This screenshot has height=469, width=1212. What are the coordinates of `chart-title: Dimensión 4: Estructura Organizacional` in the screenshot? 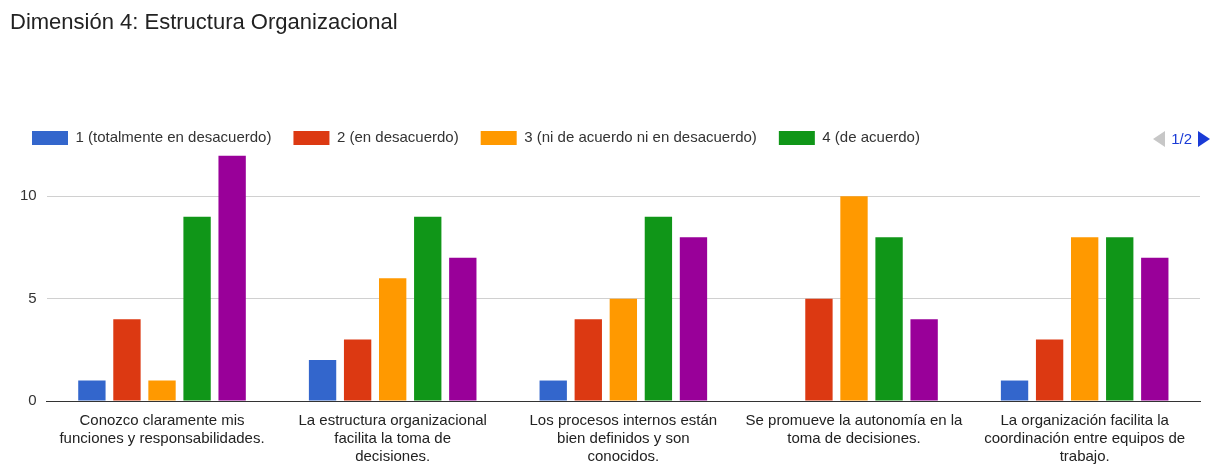 It's located at (204, 22).